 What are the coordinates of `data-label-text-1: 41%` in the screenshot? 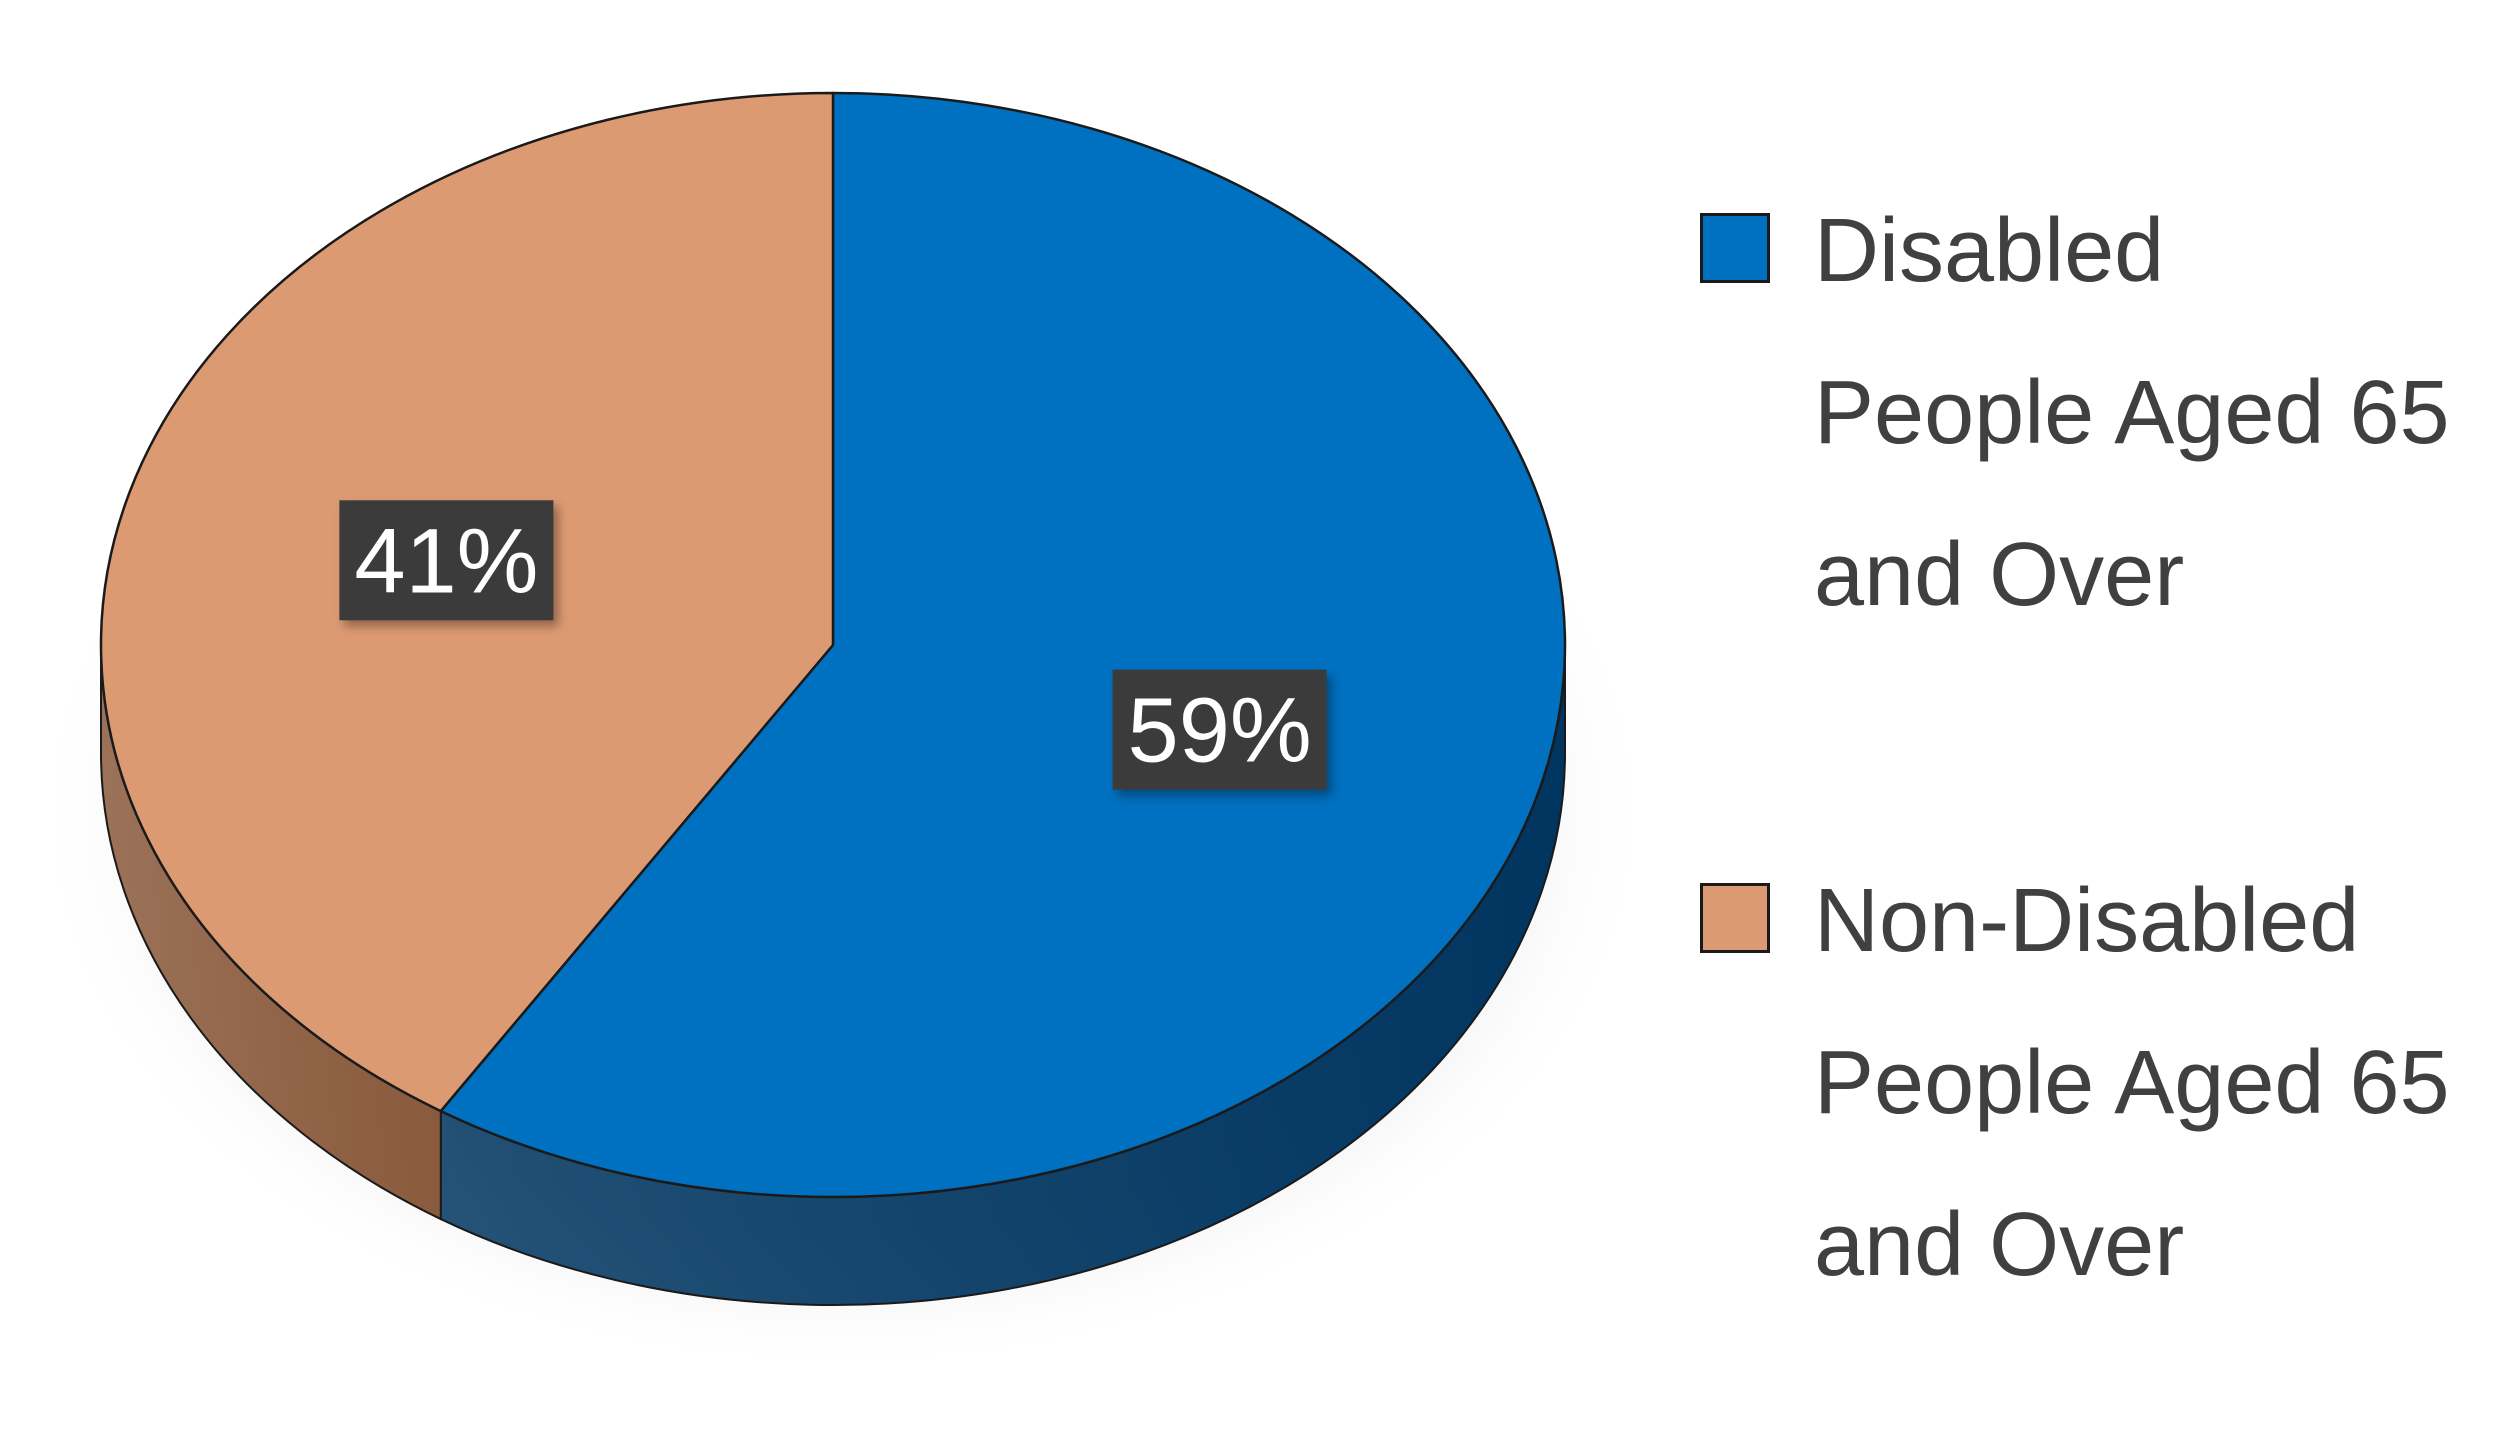 It's located at (446, 561).